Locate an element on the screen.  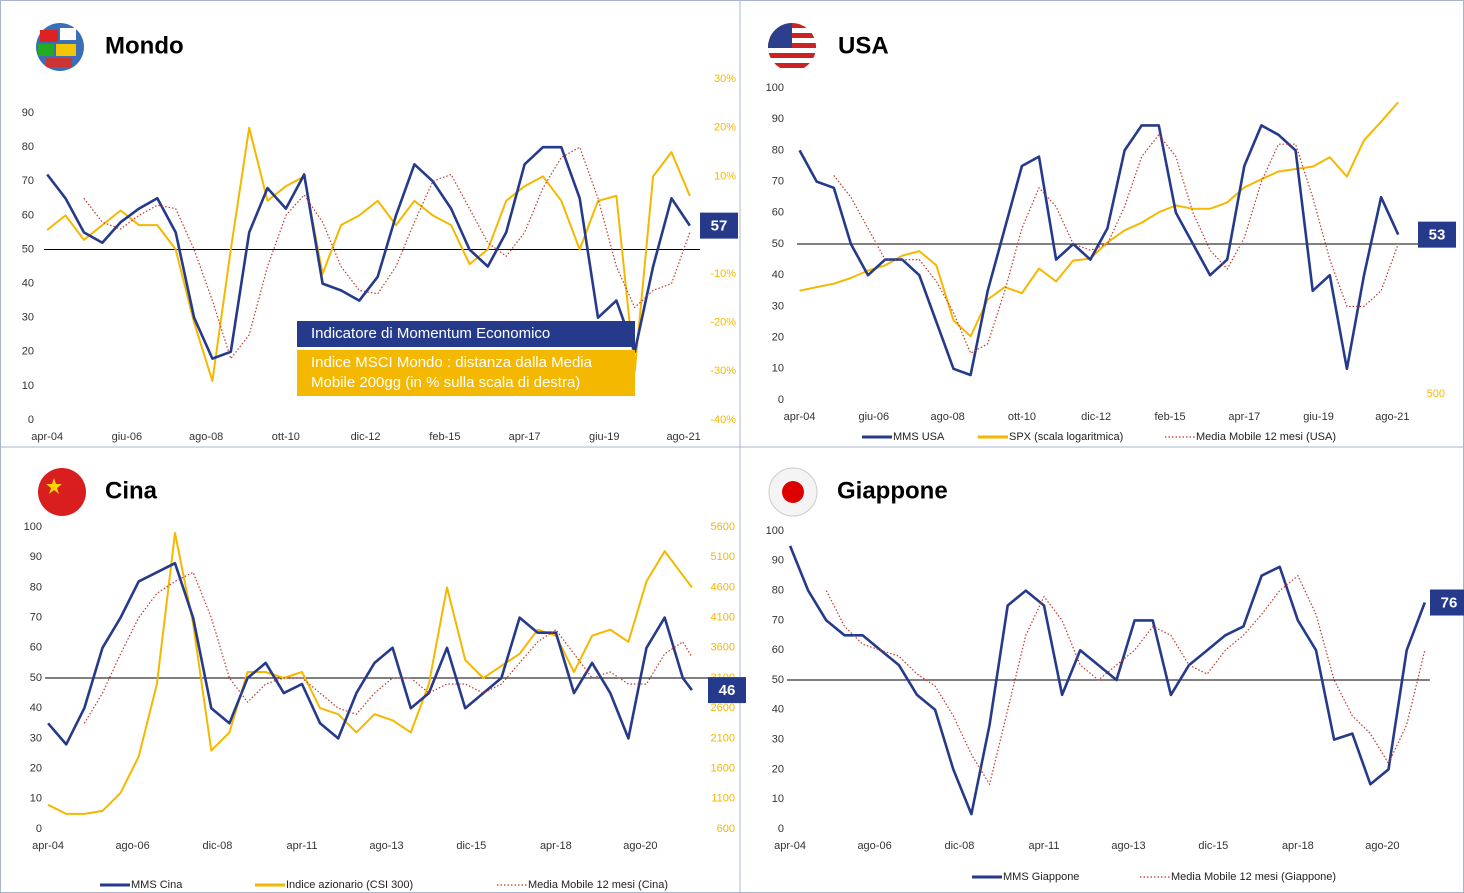
legend-label: SPX (scala logaritmica) is located at coordinates (1066, 437).